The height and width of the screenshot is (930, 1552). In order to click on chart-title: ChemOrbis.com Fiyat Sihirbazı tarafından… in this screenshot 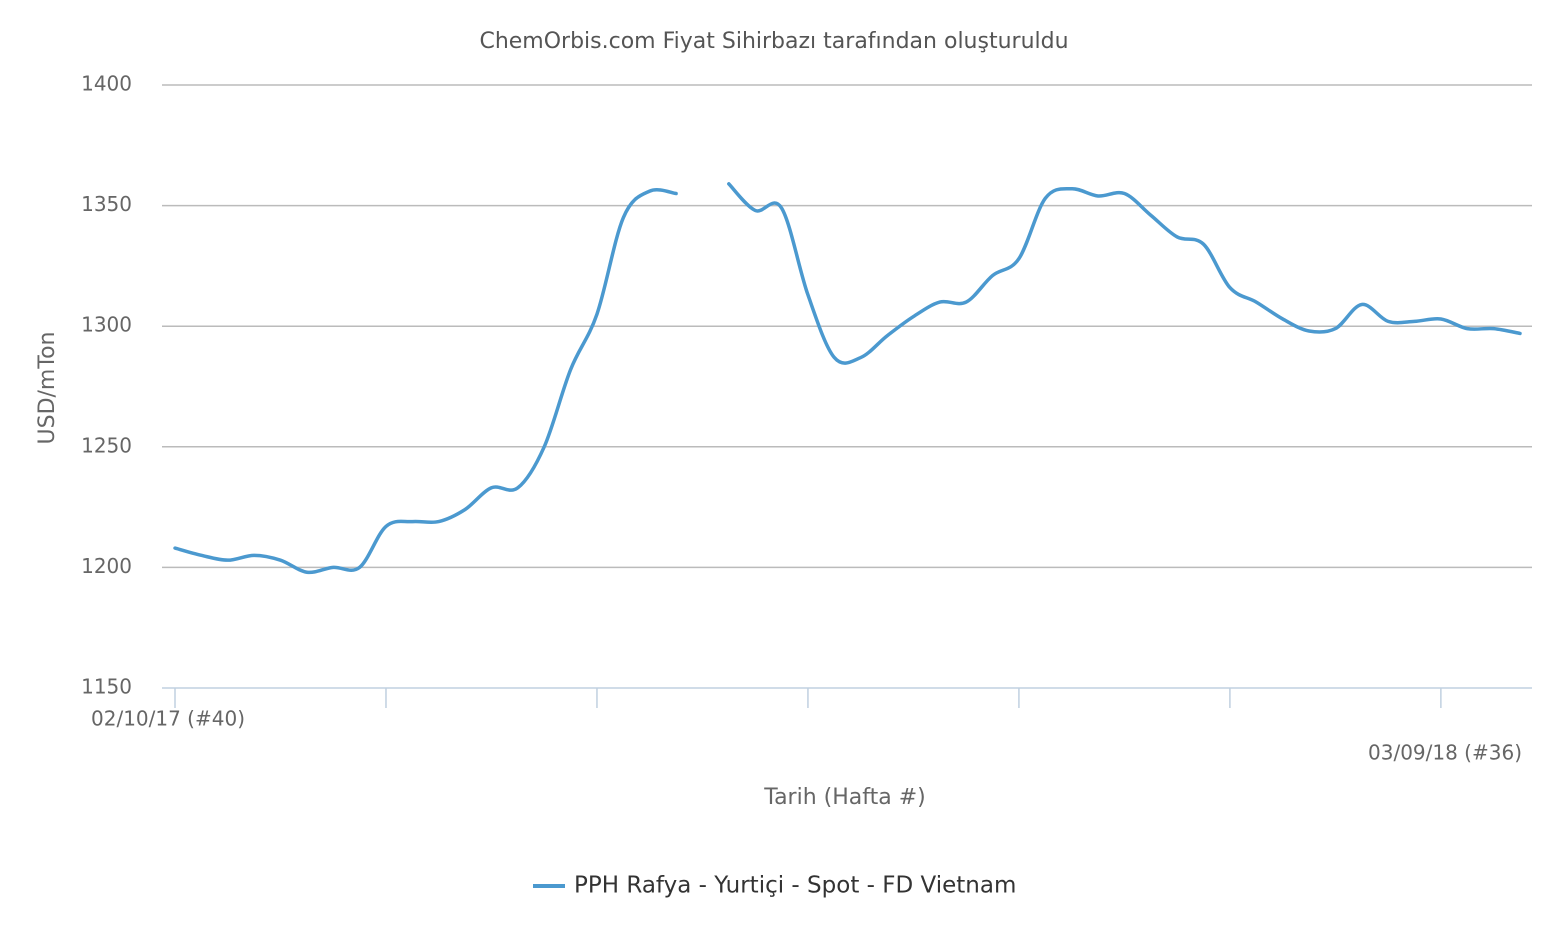, I will do `click(773, 41)`.